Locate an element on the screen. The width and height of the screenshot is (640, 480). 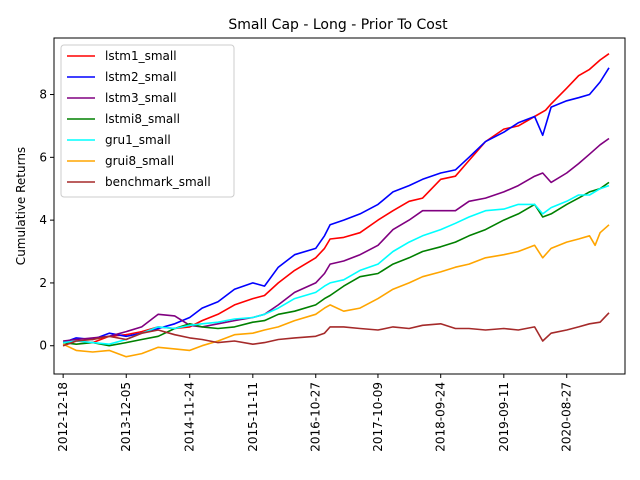
x-tick-label: 2014-11-24 is located at coordinates (190, 417).